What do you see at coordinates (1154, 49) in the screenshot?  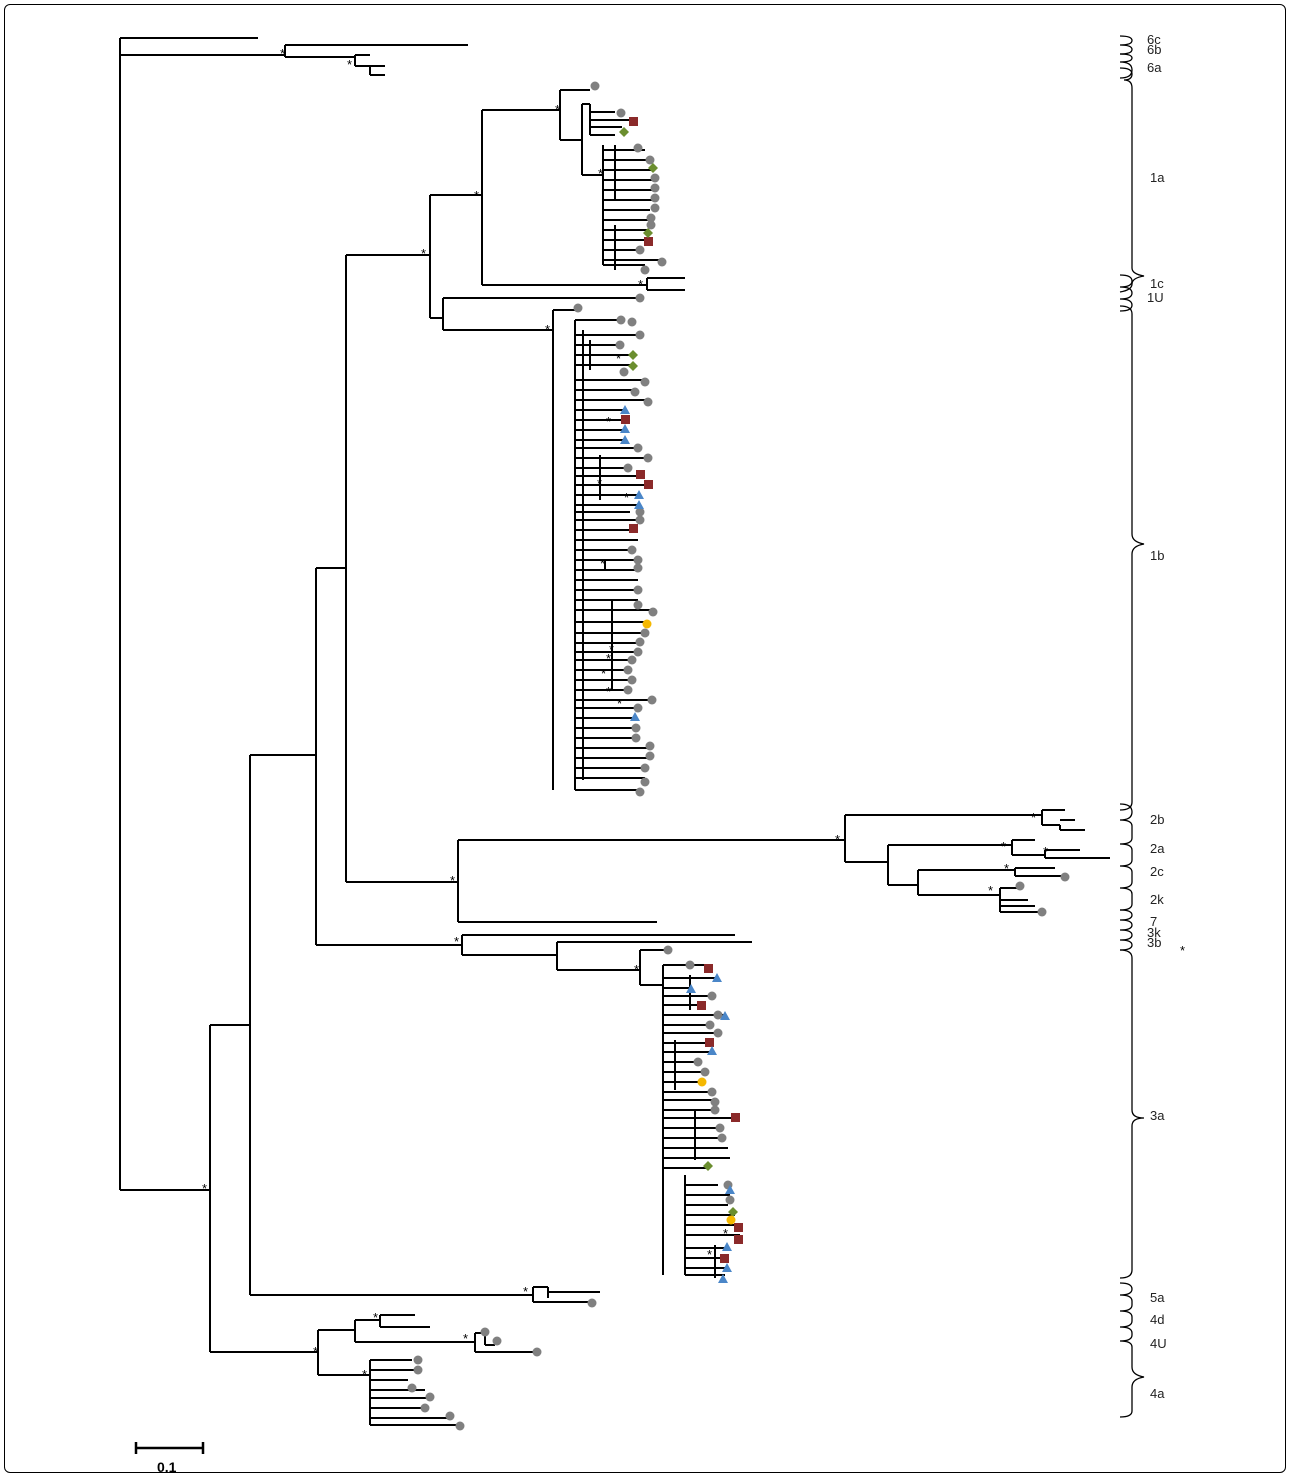 I see `label-6b: 6b` at bounding box center [1154, 49].